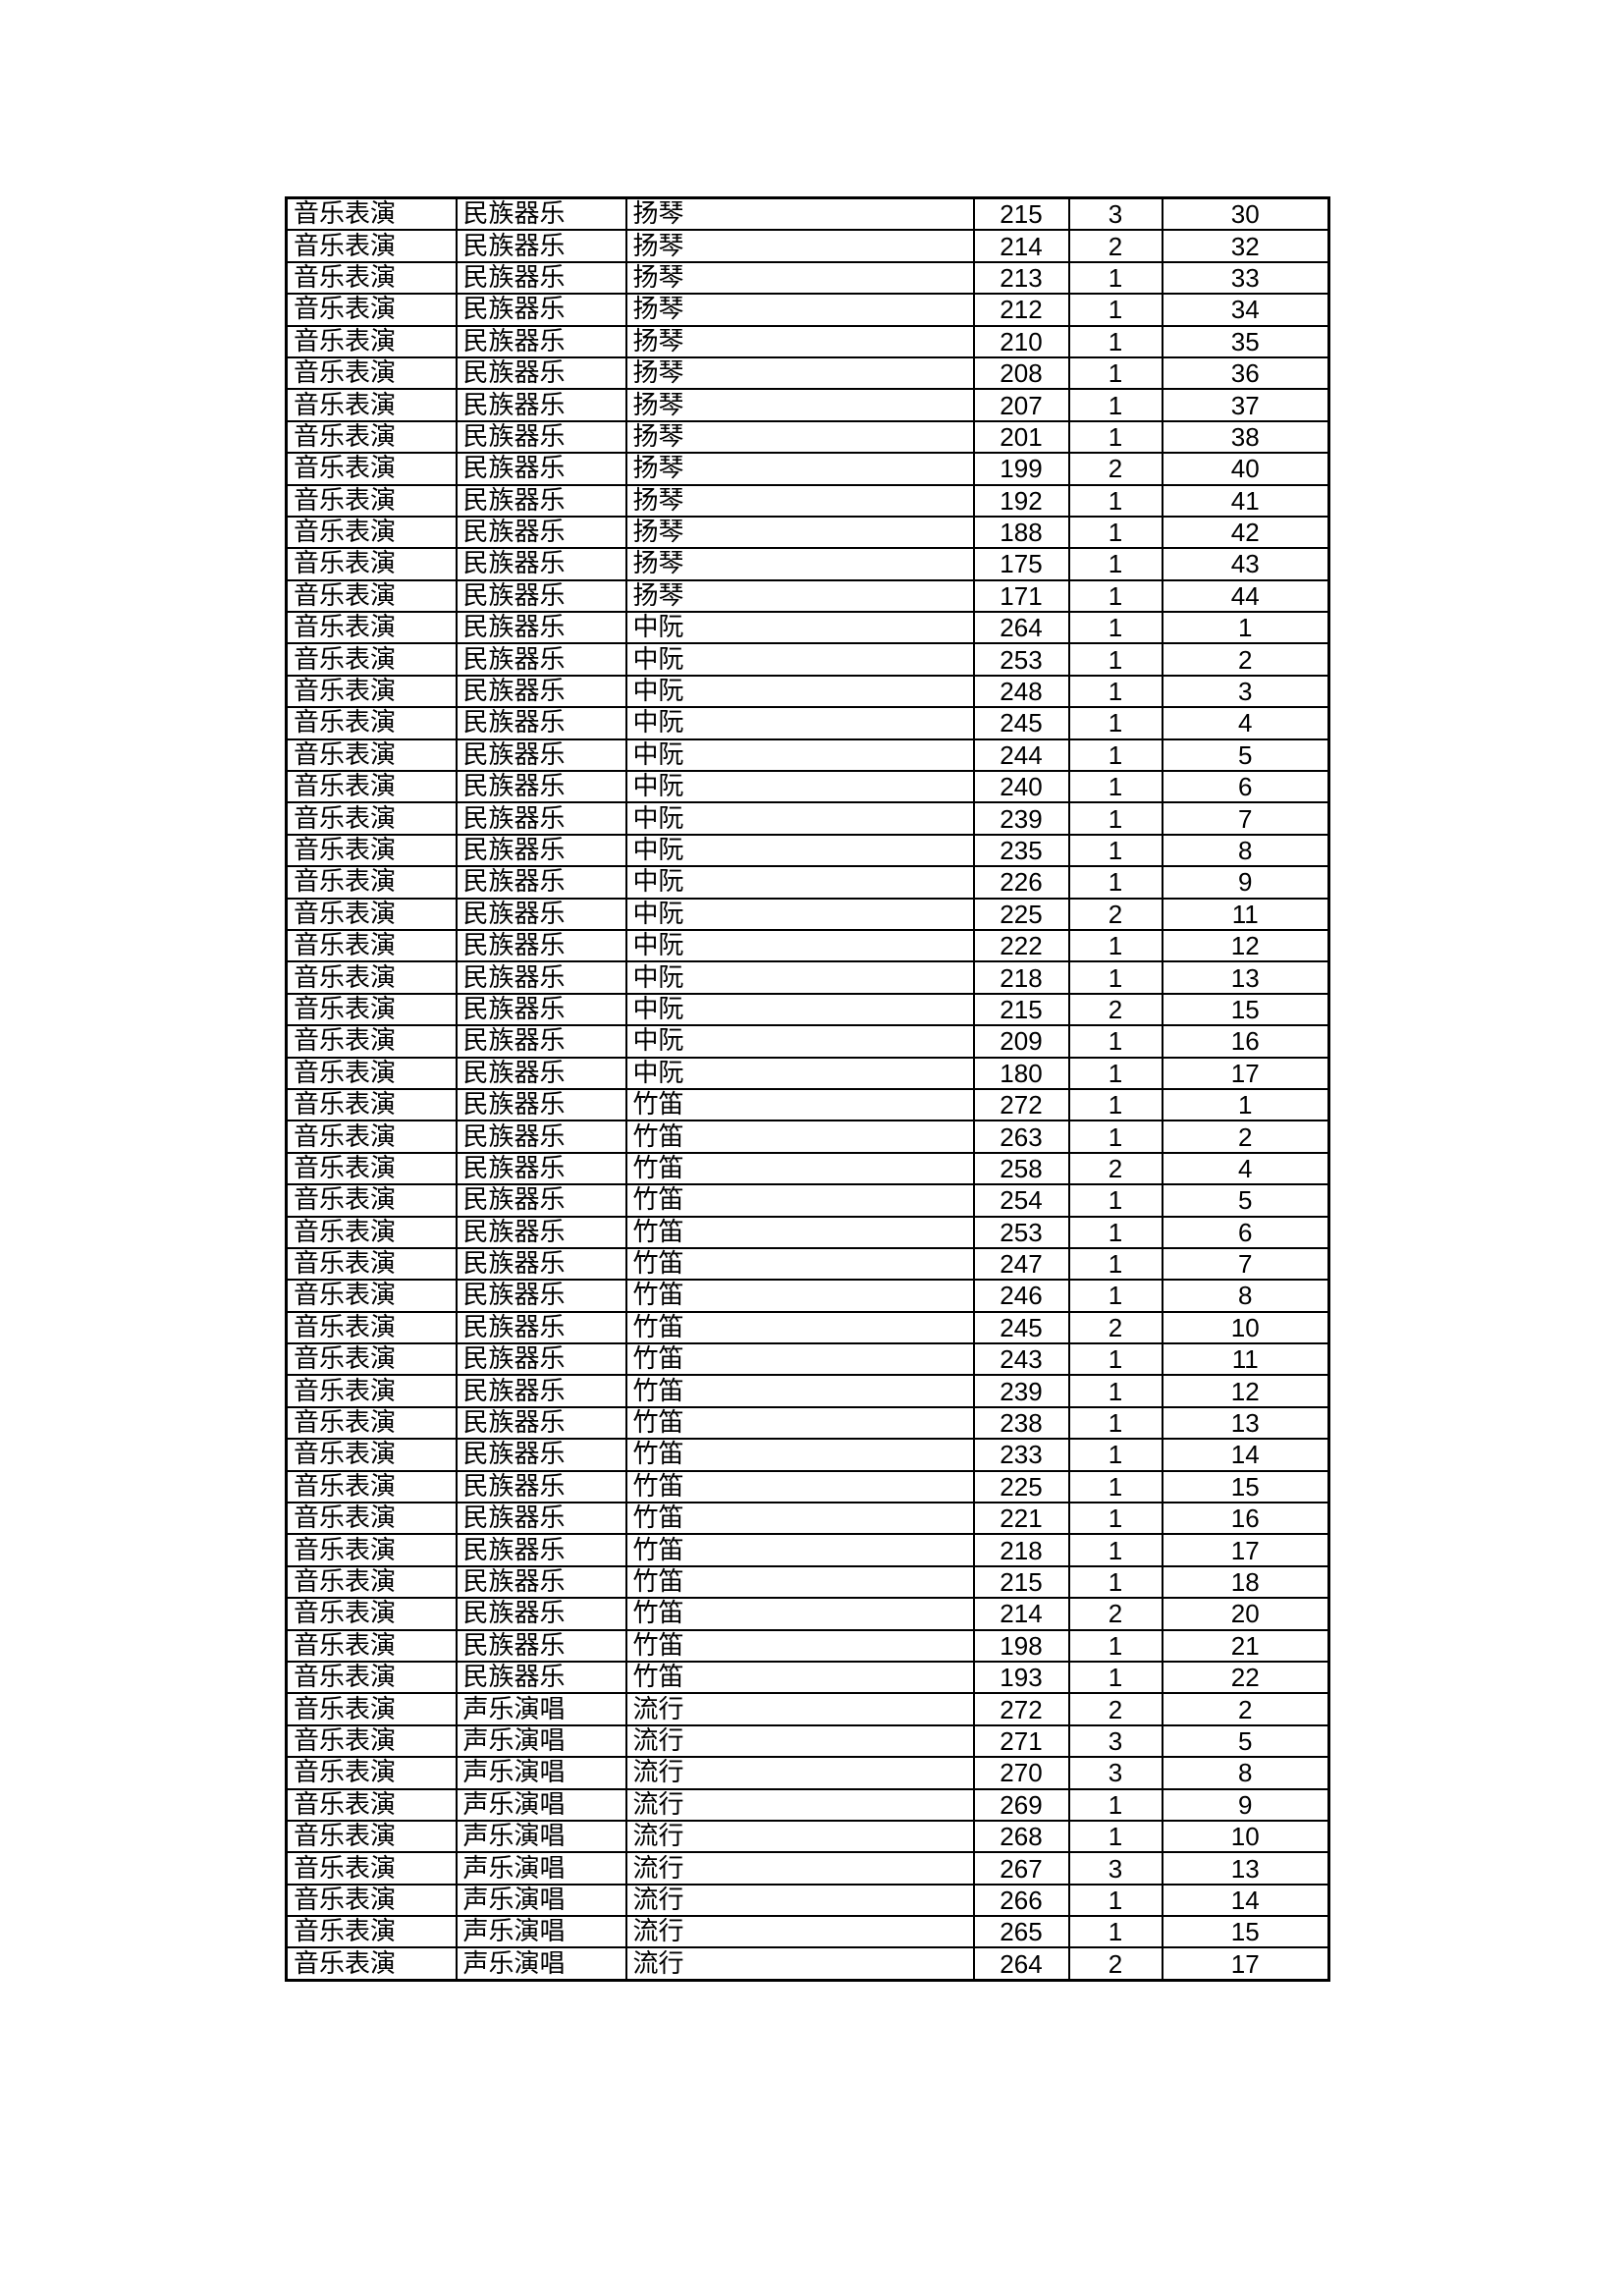 This screenshot has height=2296, width=1623. What do you see at coordinates (1245, 1073) in the screenshot?
I see `rank-cell: 17` at bounding box center [1245, 1073].